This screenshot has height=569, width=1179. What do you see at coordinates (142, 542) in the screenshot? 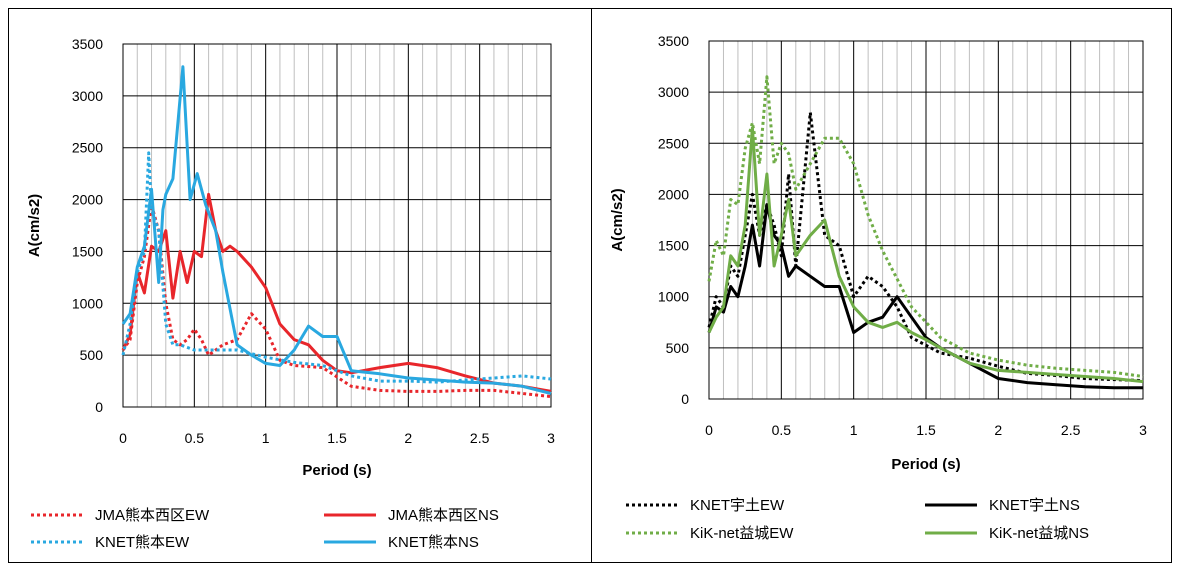
I see `chart-0-legend-label-2: KNET熊本EW` at bounding box center [142, 542].